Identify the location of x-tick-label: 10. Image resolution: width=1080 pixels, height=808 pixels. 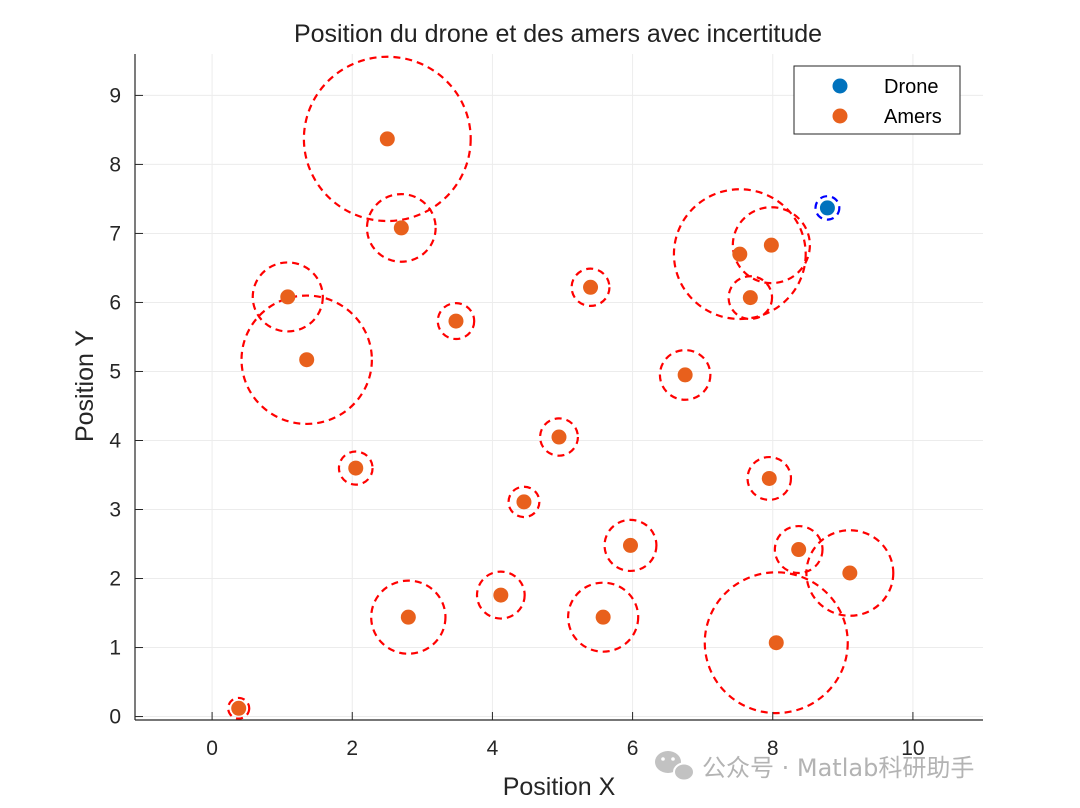
(912, 748).